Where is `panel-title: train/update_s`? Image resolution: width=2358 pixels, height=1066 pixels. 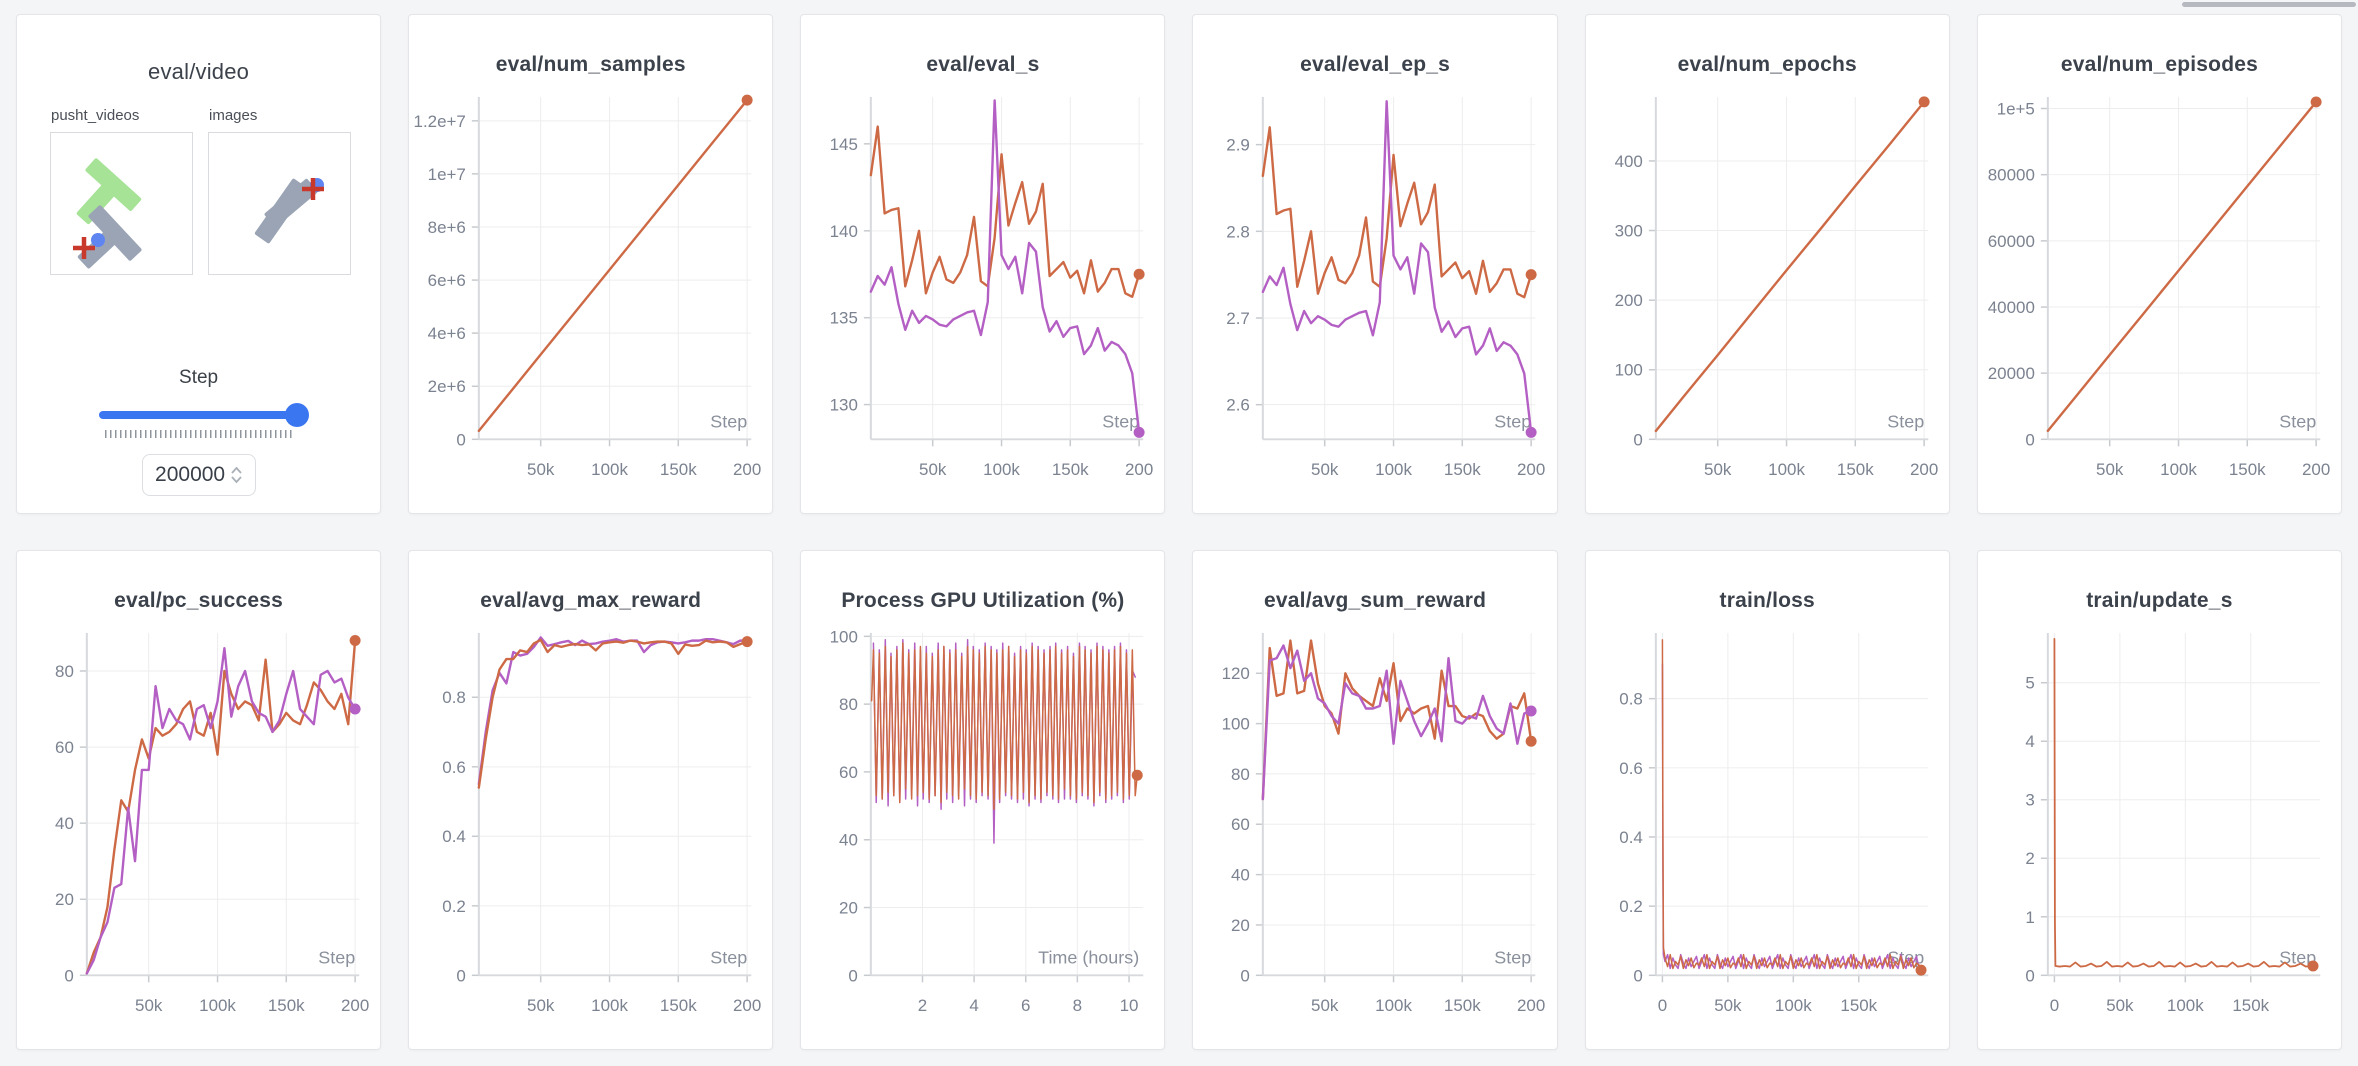 panel-title: train/update_s is located at coordinates (2159, 600).